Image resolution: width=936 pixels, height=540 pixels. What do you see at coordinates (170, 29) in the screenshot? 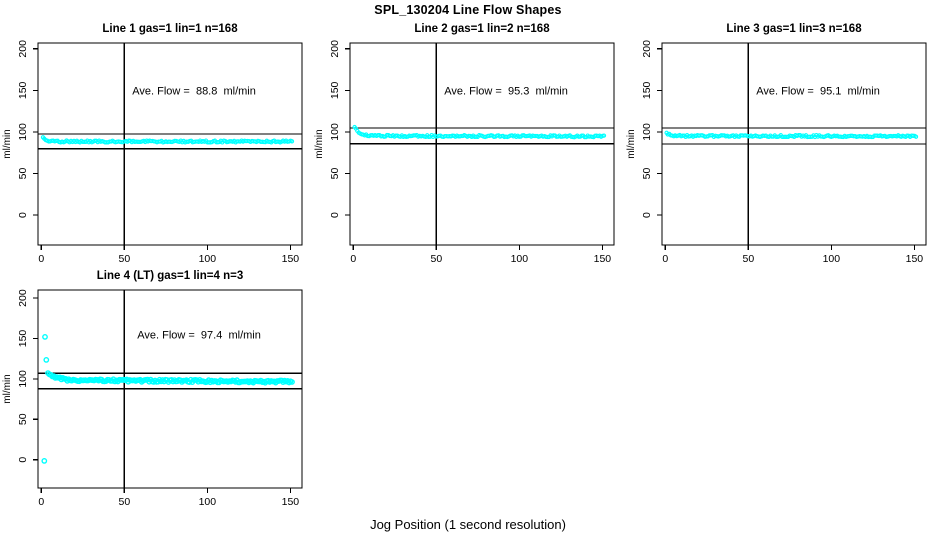
I see `panel-title: Line 1 gas=1 lin=1 n=168` at bounding box center [170, 29].